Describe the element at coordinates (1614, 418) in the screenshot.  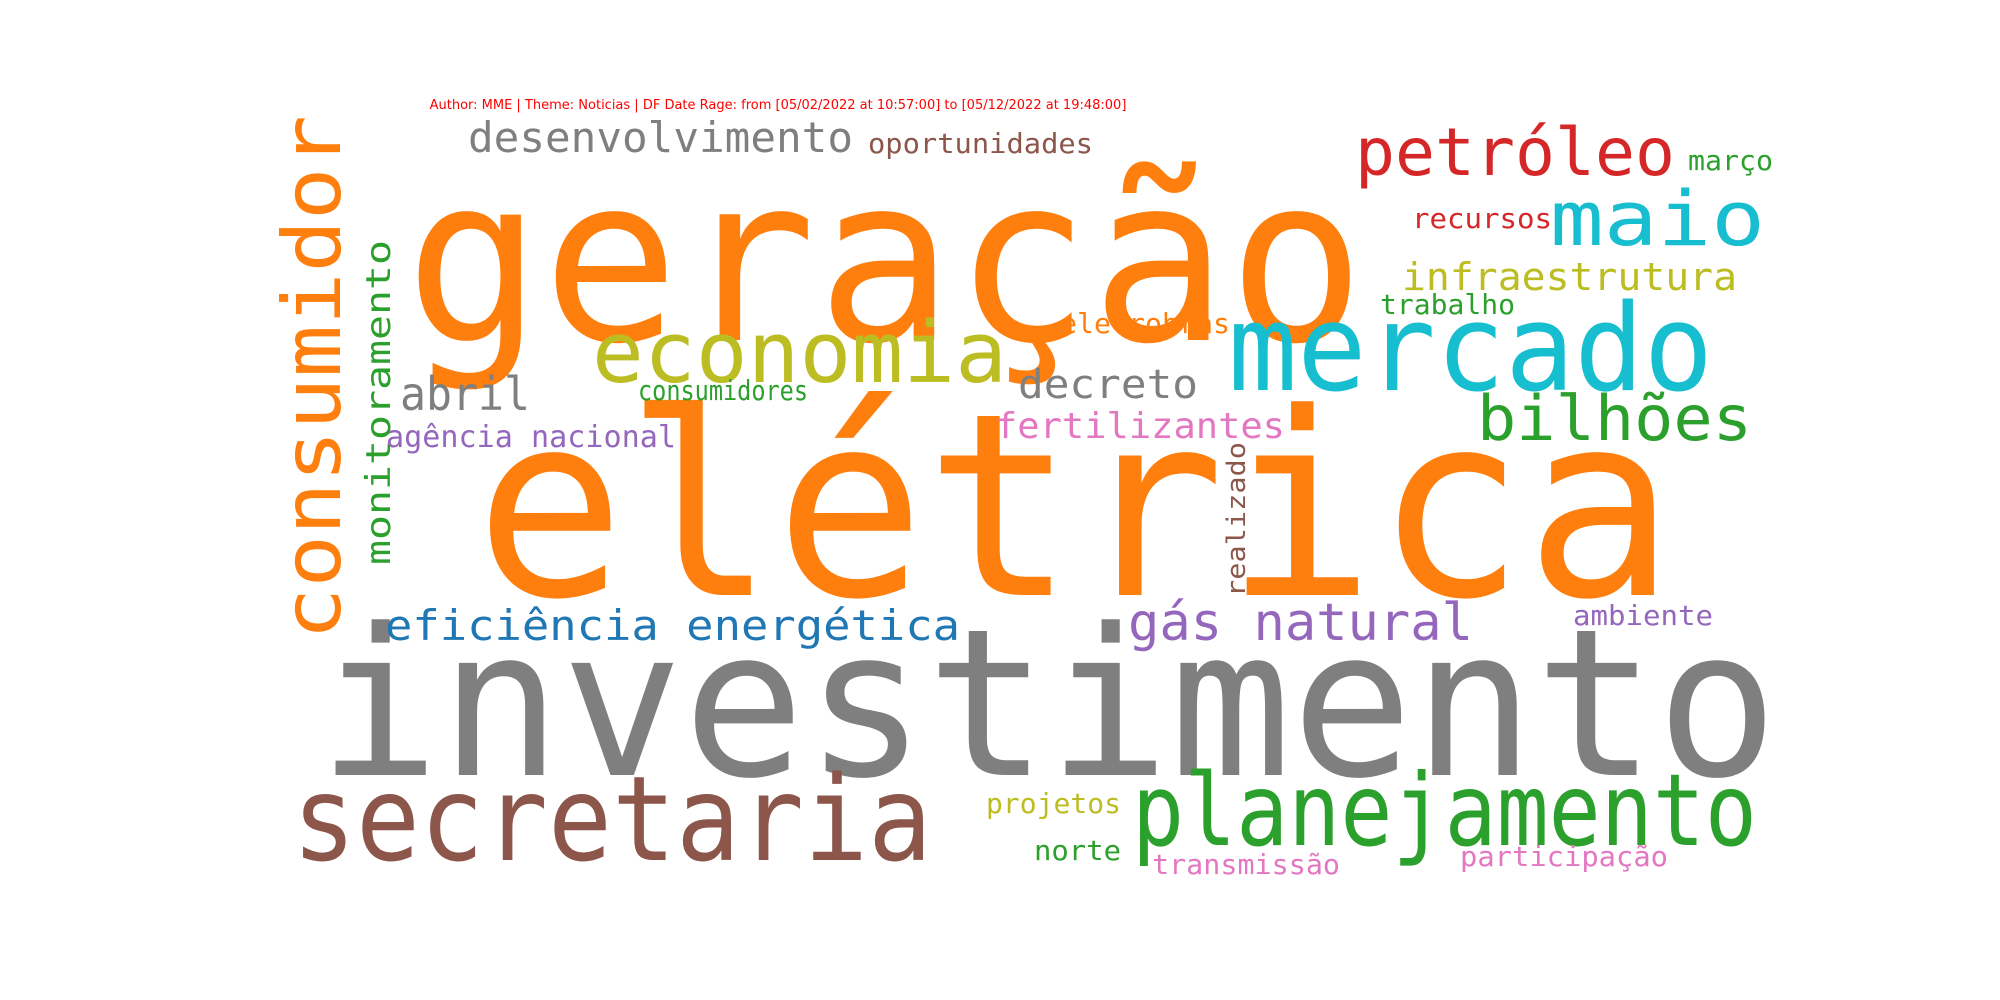
I see `word-bilhoes: bilhões` at that location.